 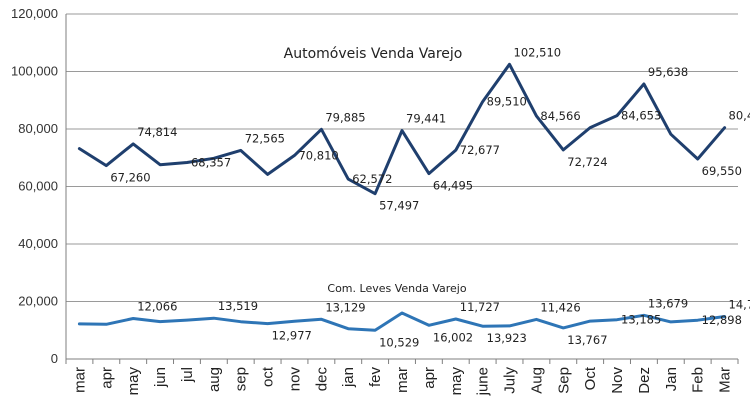 I want to click on data-label: 57,497, so click(x=399, y=206).